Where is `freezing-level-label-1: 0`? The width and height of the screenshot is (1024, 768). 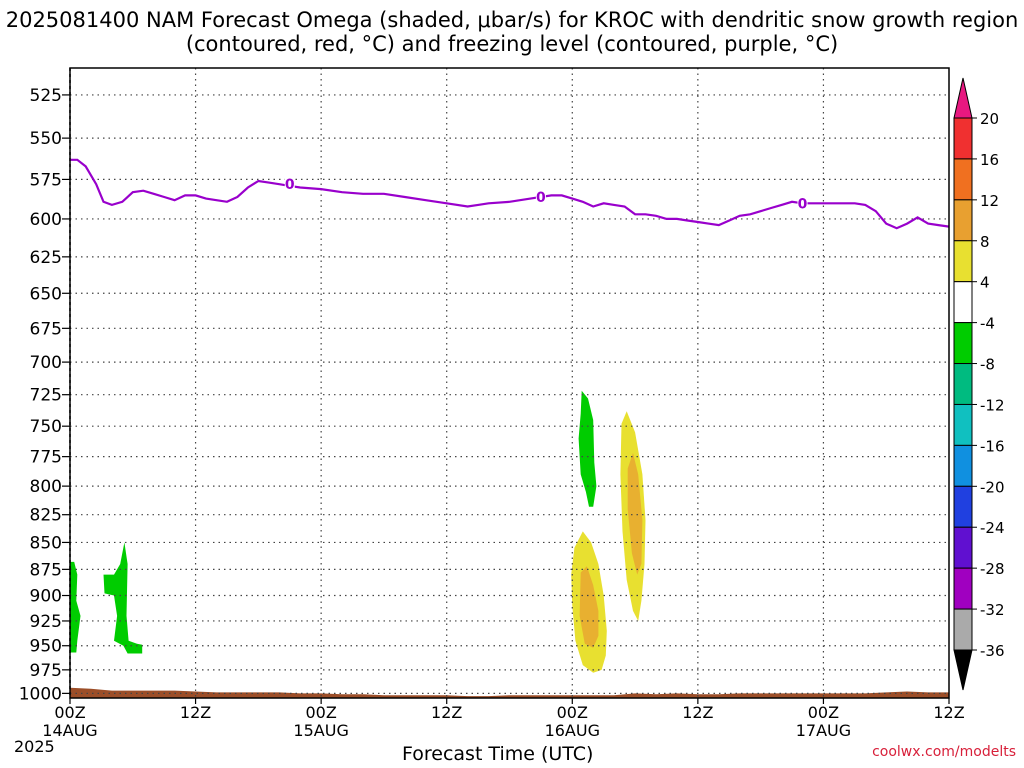 freezing-level-label-1: 0 is located at coordinates (290, 185).